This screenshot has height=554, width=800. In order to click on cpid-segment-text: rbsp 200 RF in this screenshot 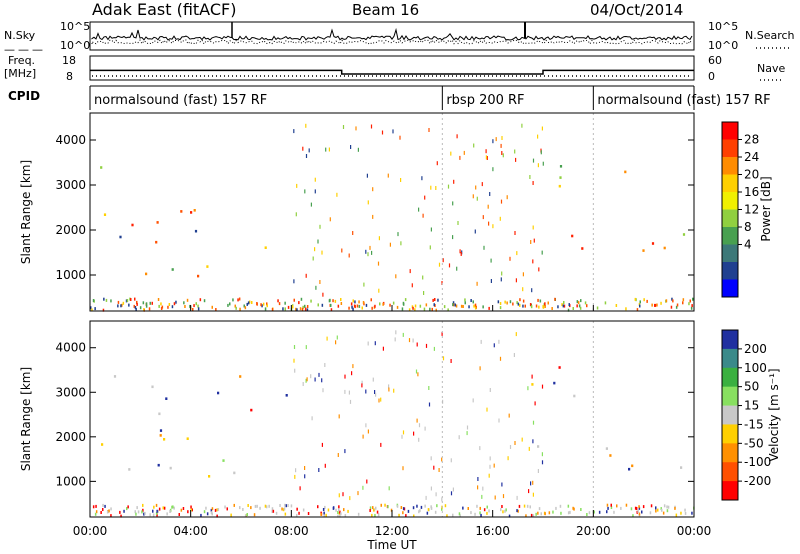, I will do `click(485, 100)`.